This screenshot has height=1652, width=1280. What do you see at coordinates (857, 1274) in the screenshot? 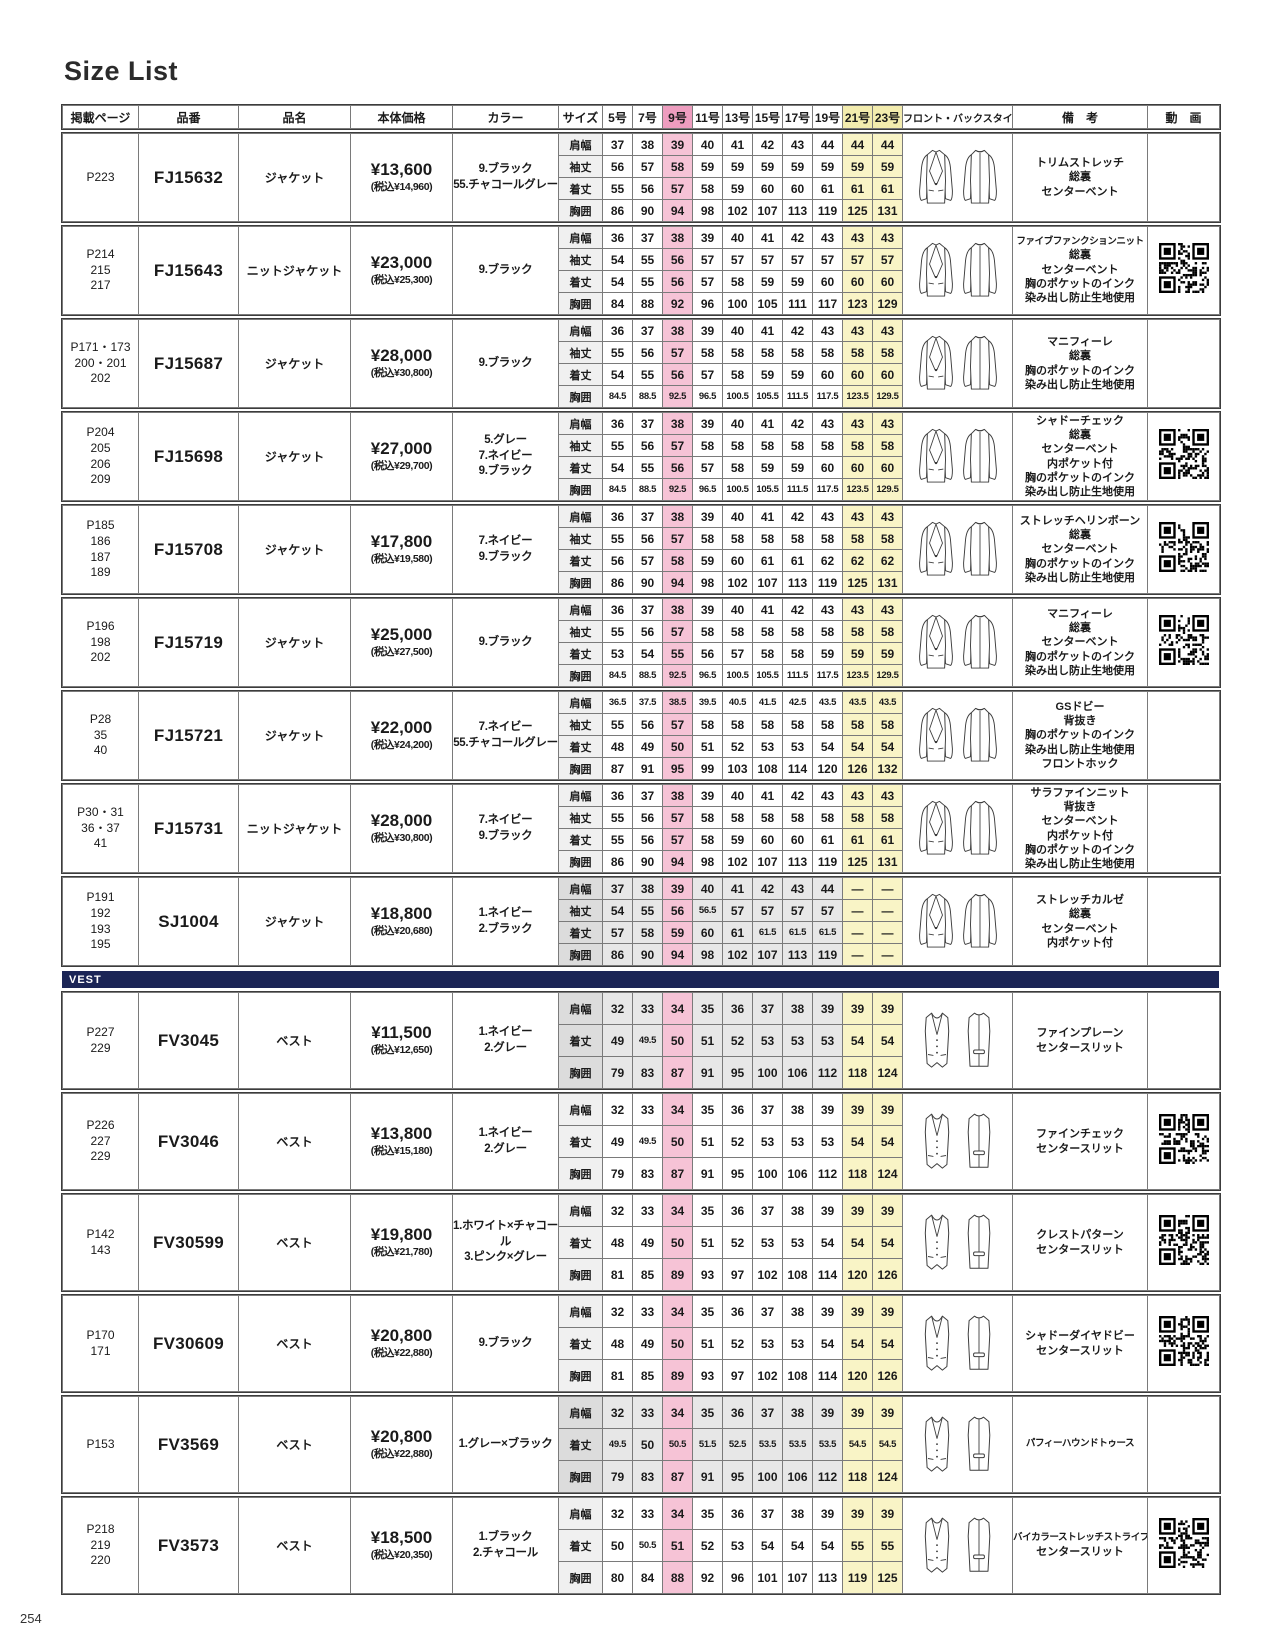
I see `measurement-value-chest-21号: 120` at bounding box center [857, 1274].